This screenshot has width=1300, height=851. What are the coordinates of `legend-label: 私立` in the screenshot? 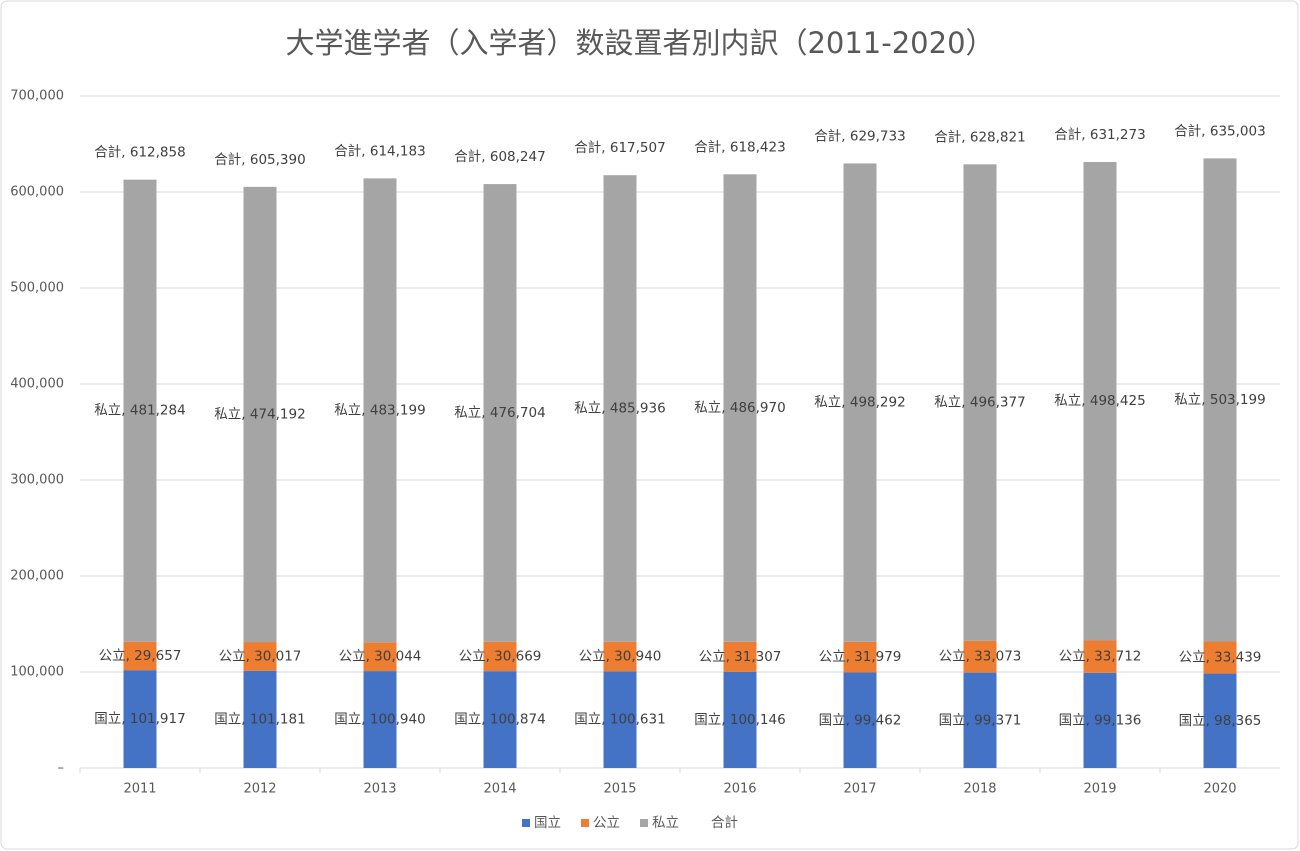 It's located at (665, 823).